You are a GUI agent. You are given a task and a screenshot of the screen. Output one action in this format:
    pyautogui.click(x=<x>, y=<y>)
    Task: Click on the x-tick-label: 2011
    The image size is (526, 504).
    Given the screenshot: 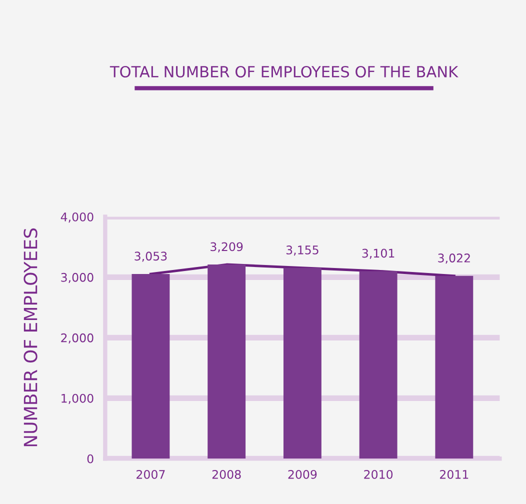 What is the action you would take?
    pyautogui.click(x=454, y=474)
    